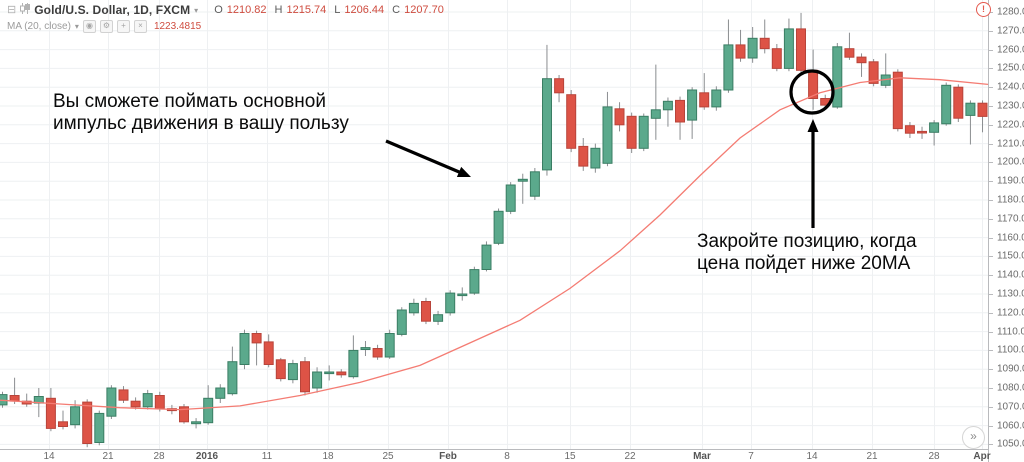 This screenshot has width=1024, height=462. Describe the element at coordinates (812, 92) in the screenshot. I see `highlight-circle` at that location.